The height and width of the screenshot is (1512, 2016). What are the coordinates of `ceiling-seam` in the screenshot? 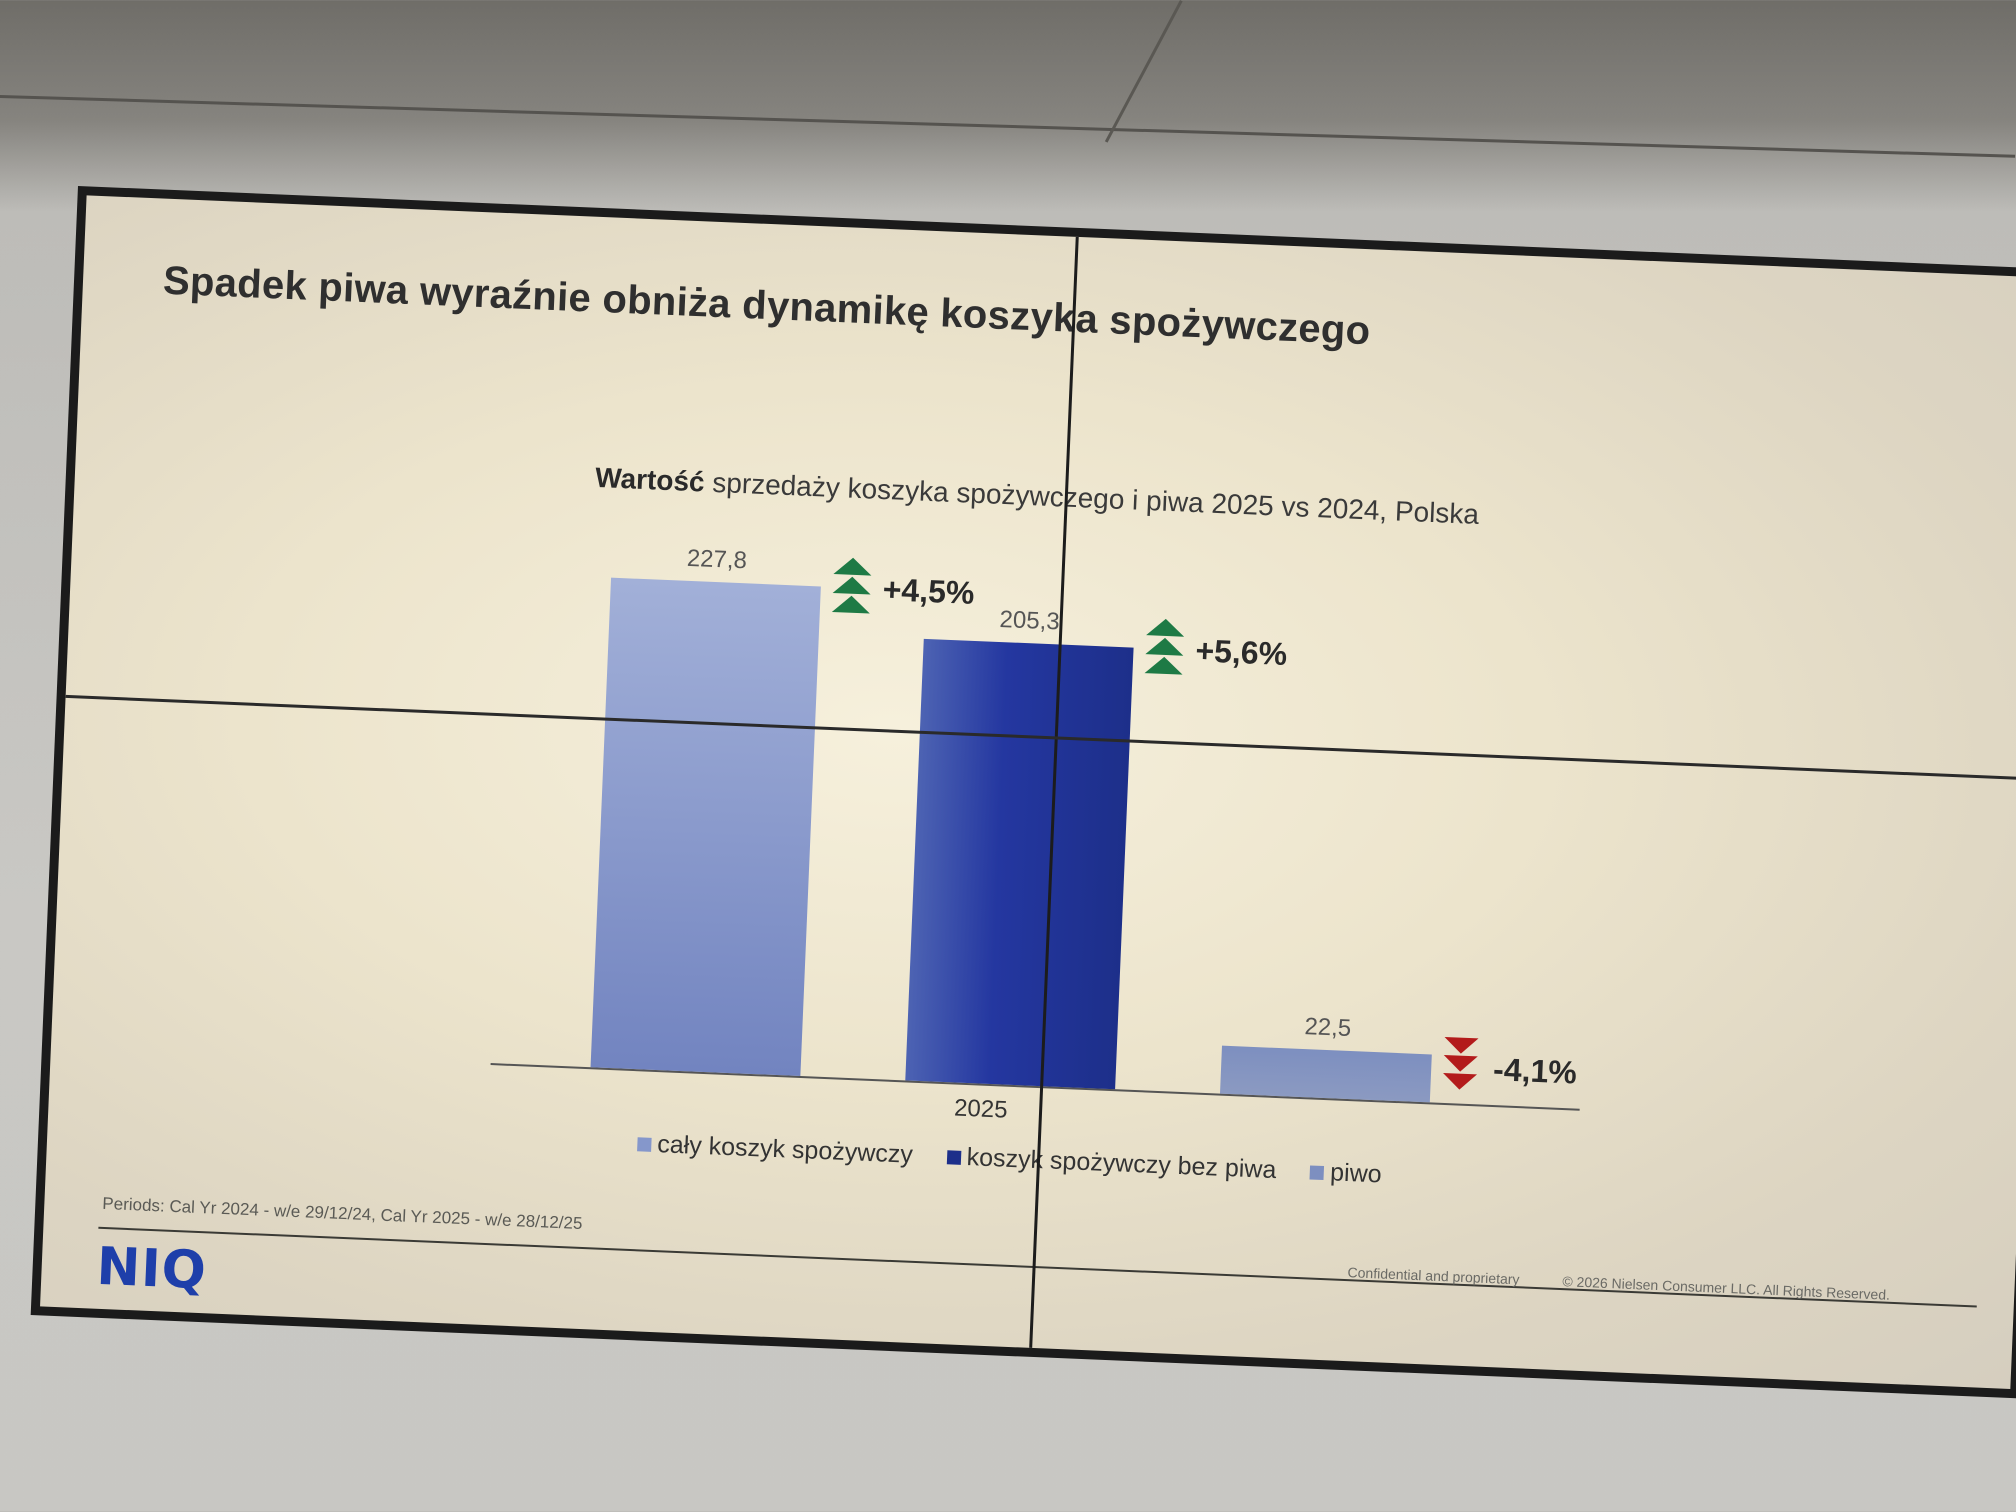 It's located at (1143, 71).